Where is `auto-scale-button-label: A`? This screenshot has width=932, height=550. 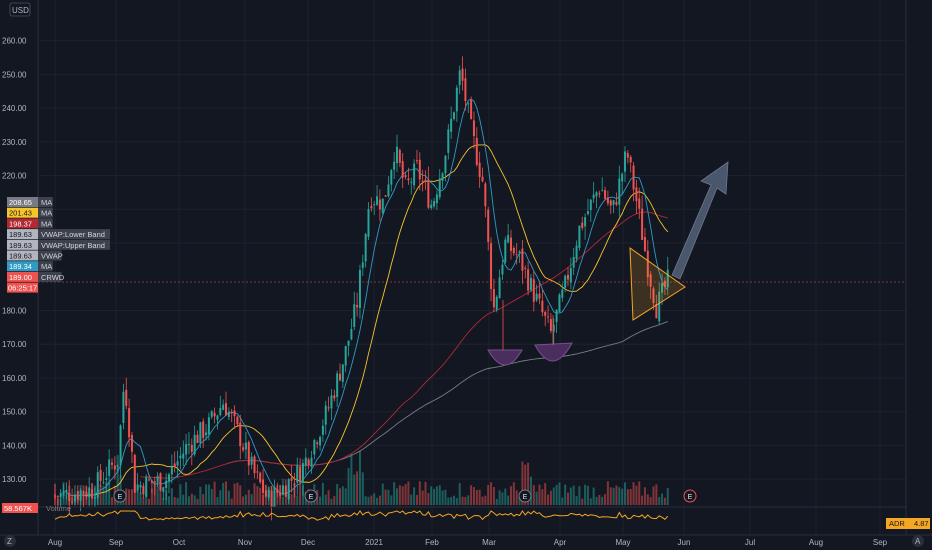
auto-scale-button-label: A is located at coordinates (918, 541).